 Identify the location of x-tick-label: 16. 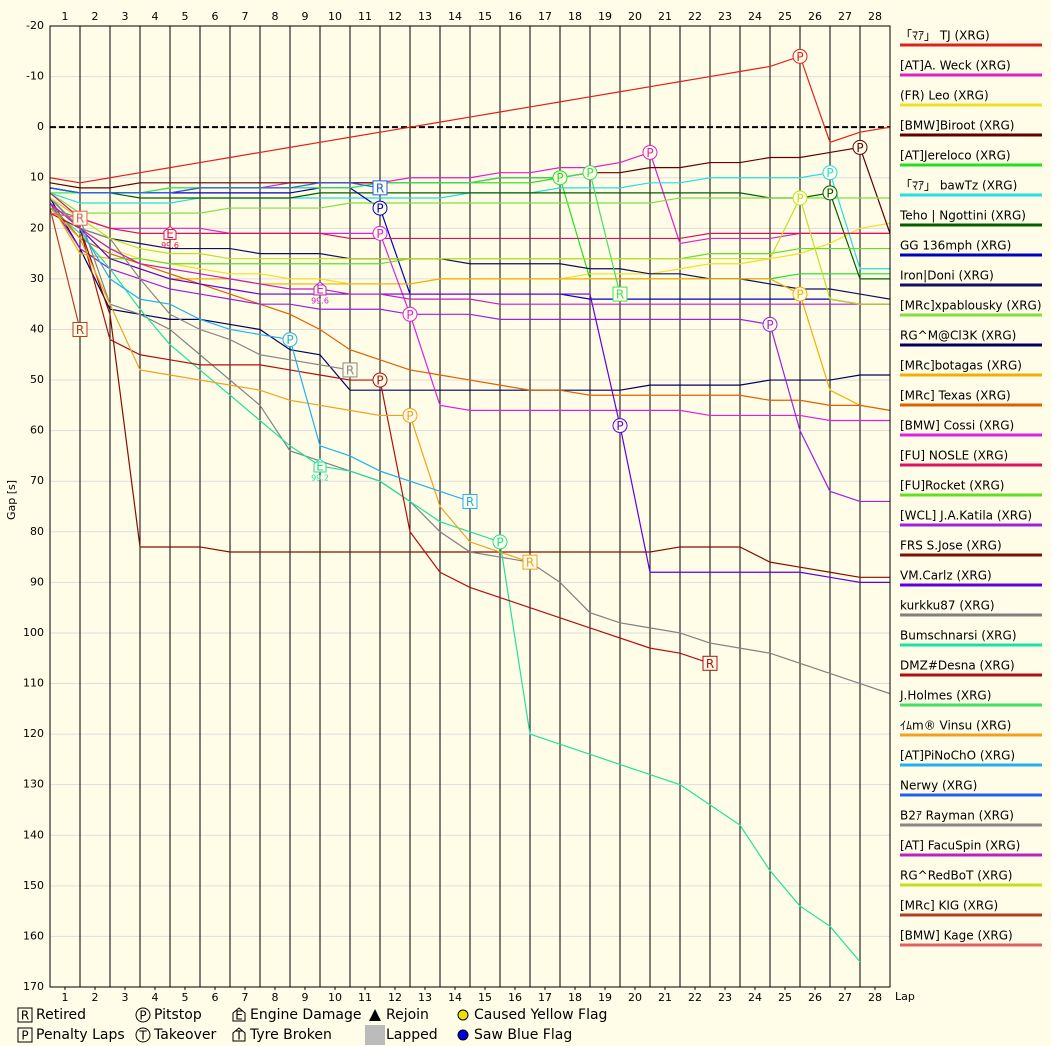
(515, 997).